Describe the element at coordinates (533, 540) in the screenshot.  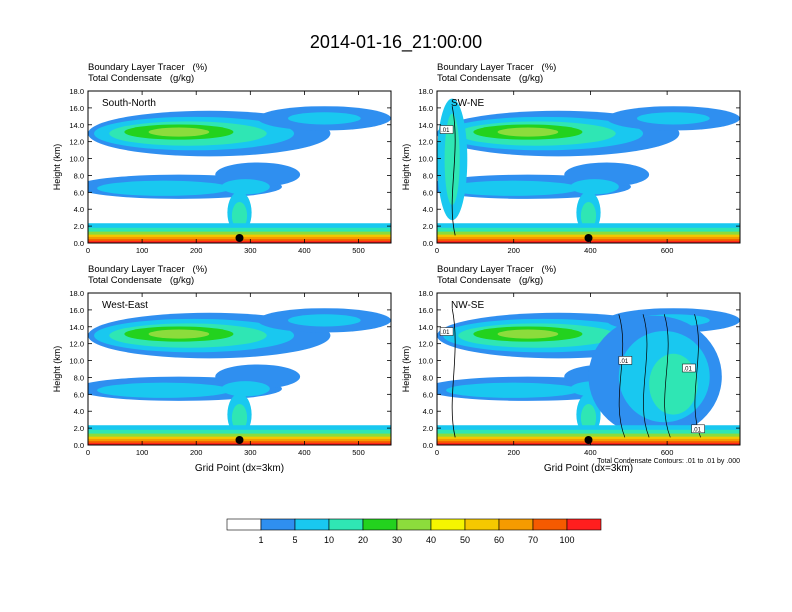
I see `colorbar-label: 70` at that location.